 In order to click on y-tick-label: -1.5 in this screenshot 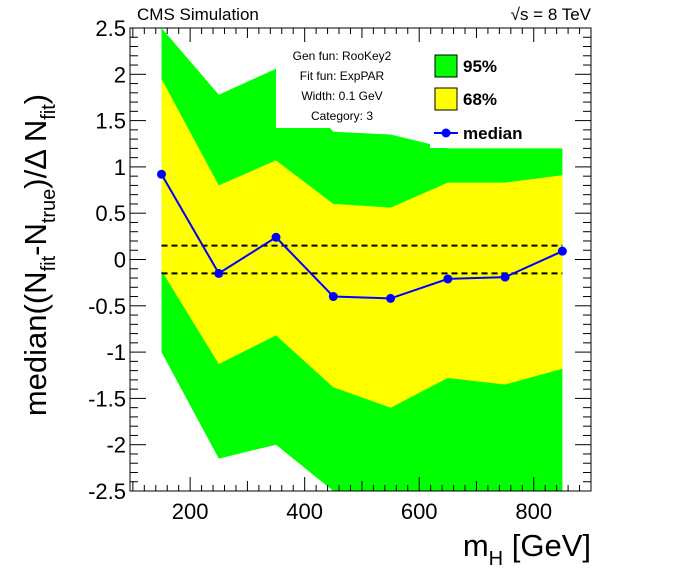, I will do `click(107, 398)`.